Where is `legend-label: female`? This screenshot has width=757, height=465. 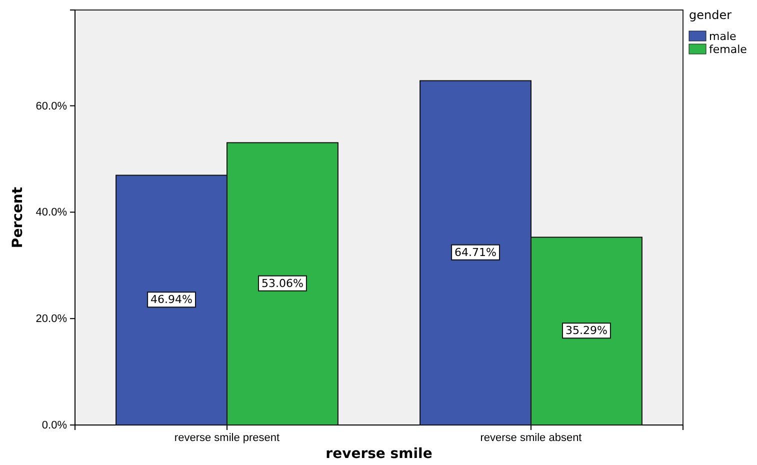
legend-label: female is located at coordinates (728, 49).